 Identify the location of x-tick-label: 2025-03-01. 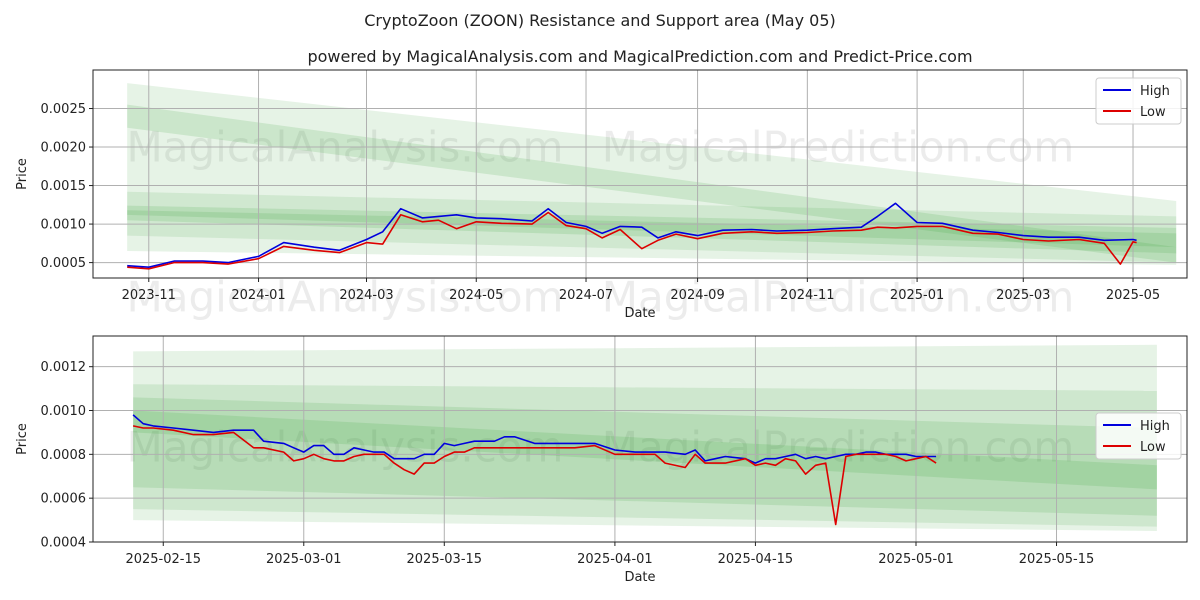
(304, 559).